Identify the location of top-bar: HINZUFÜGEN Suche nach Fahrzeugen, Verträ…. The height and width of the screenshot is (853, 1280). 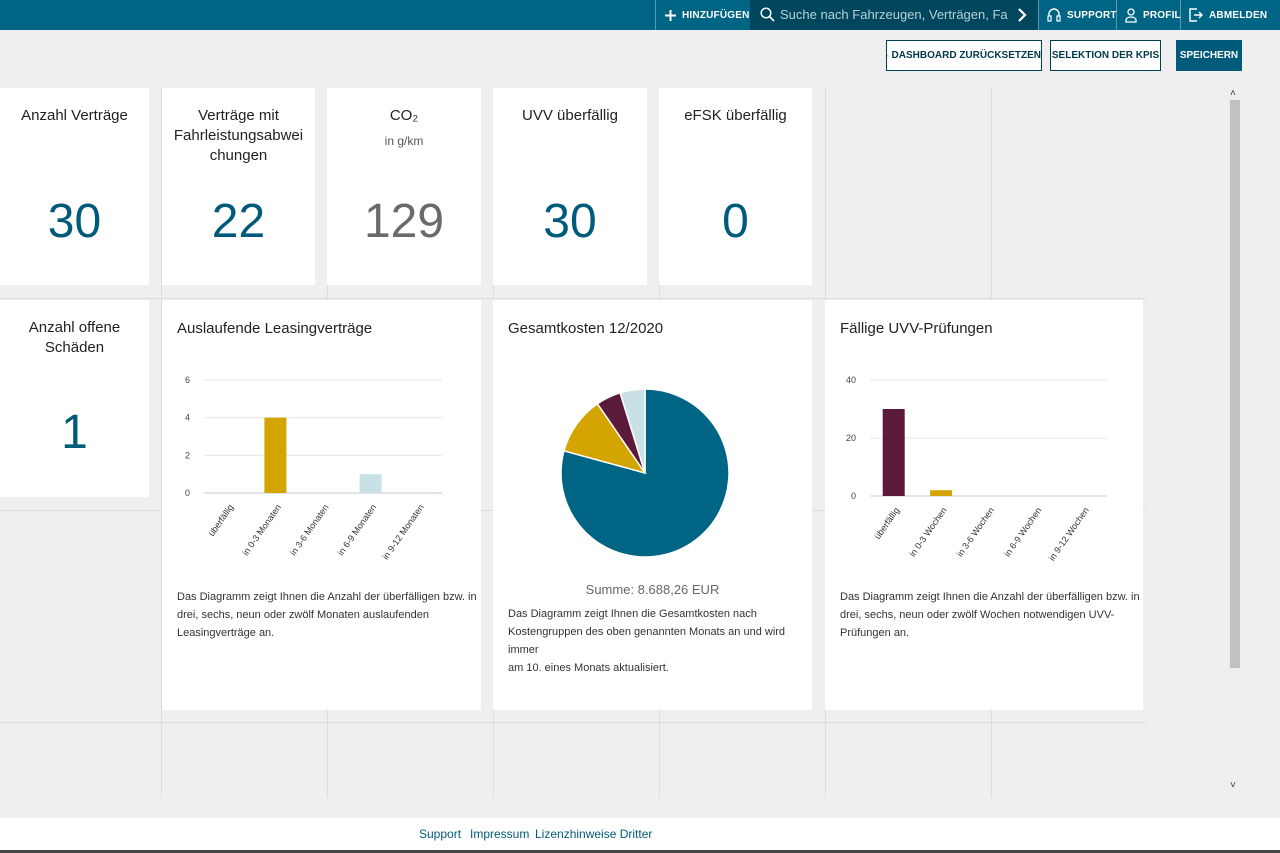
(640, 15).